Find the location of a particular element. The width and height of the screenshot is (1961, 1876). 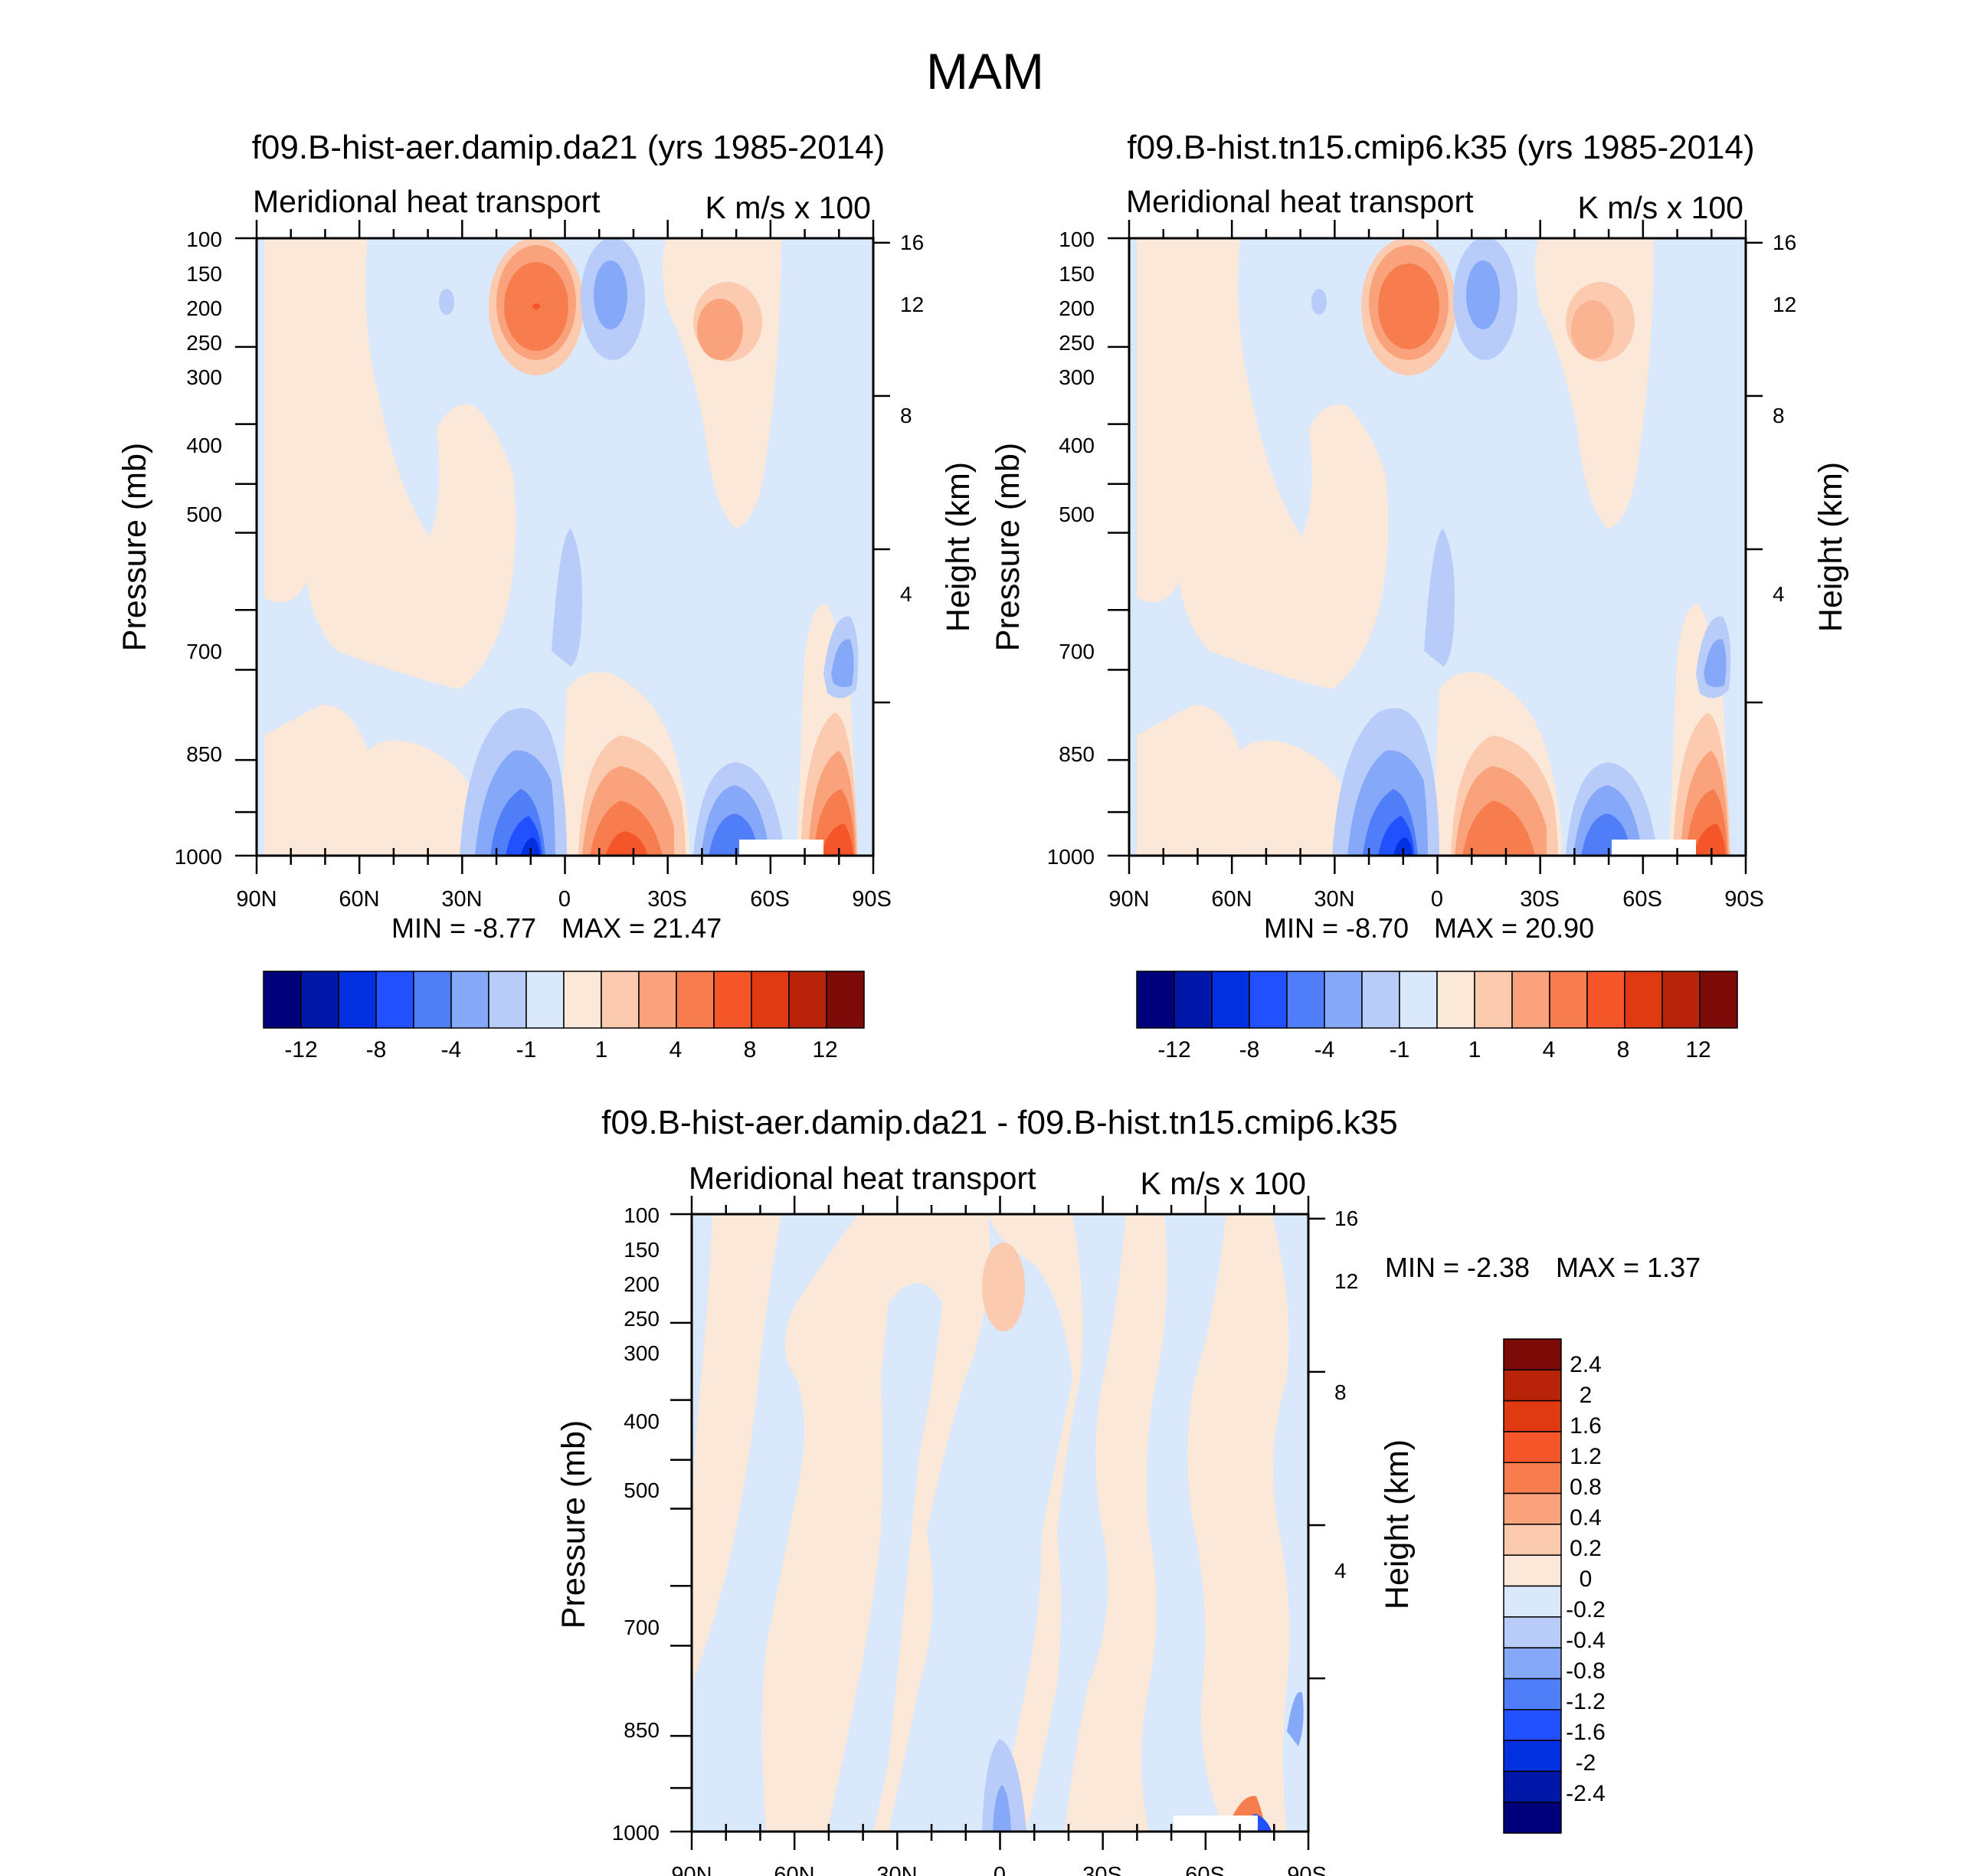

p0-colorbar-label: -4 is located at coordinates (451, 1049).